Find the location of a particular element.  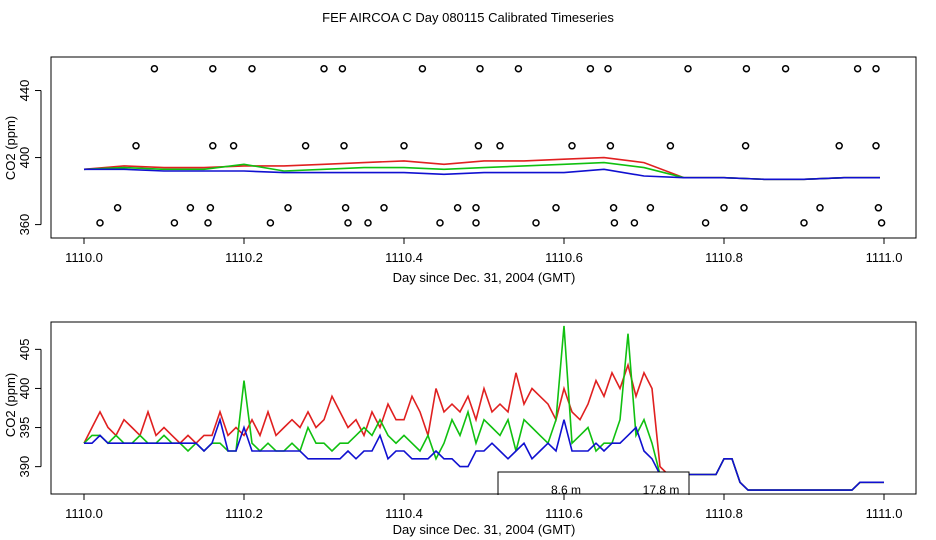

bottom-y-axis: 390 395 400 405 is located at coordinates (29, 408).